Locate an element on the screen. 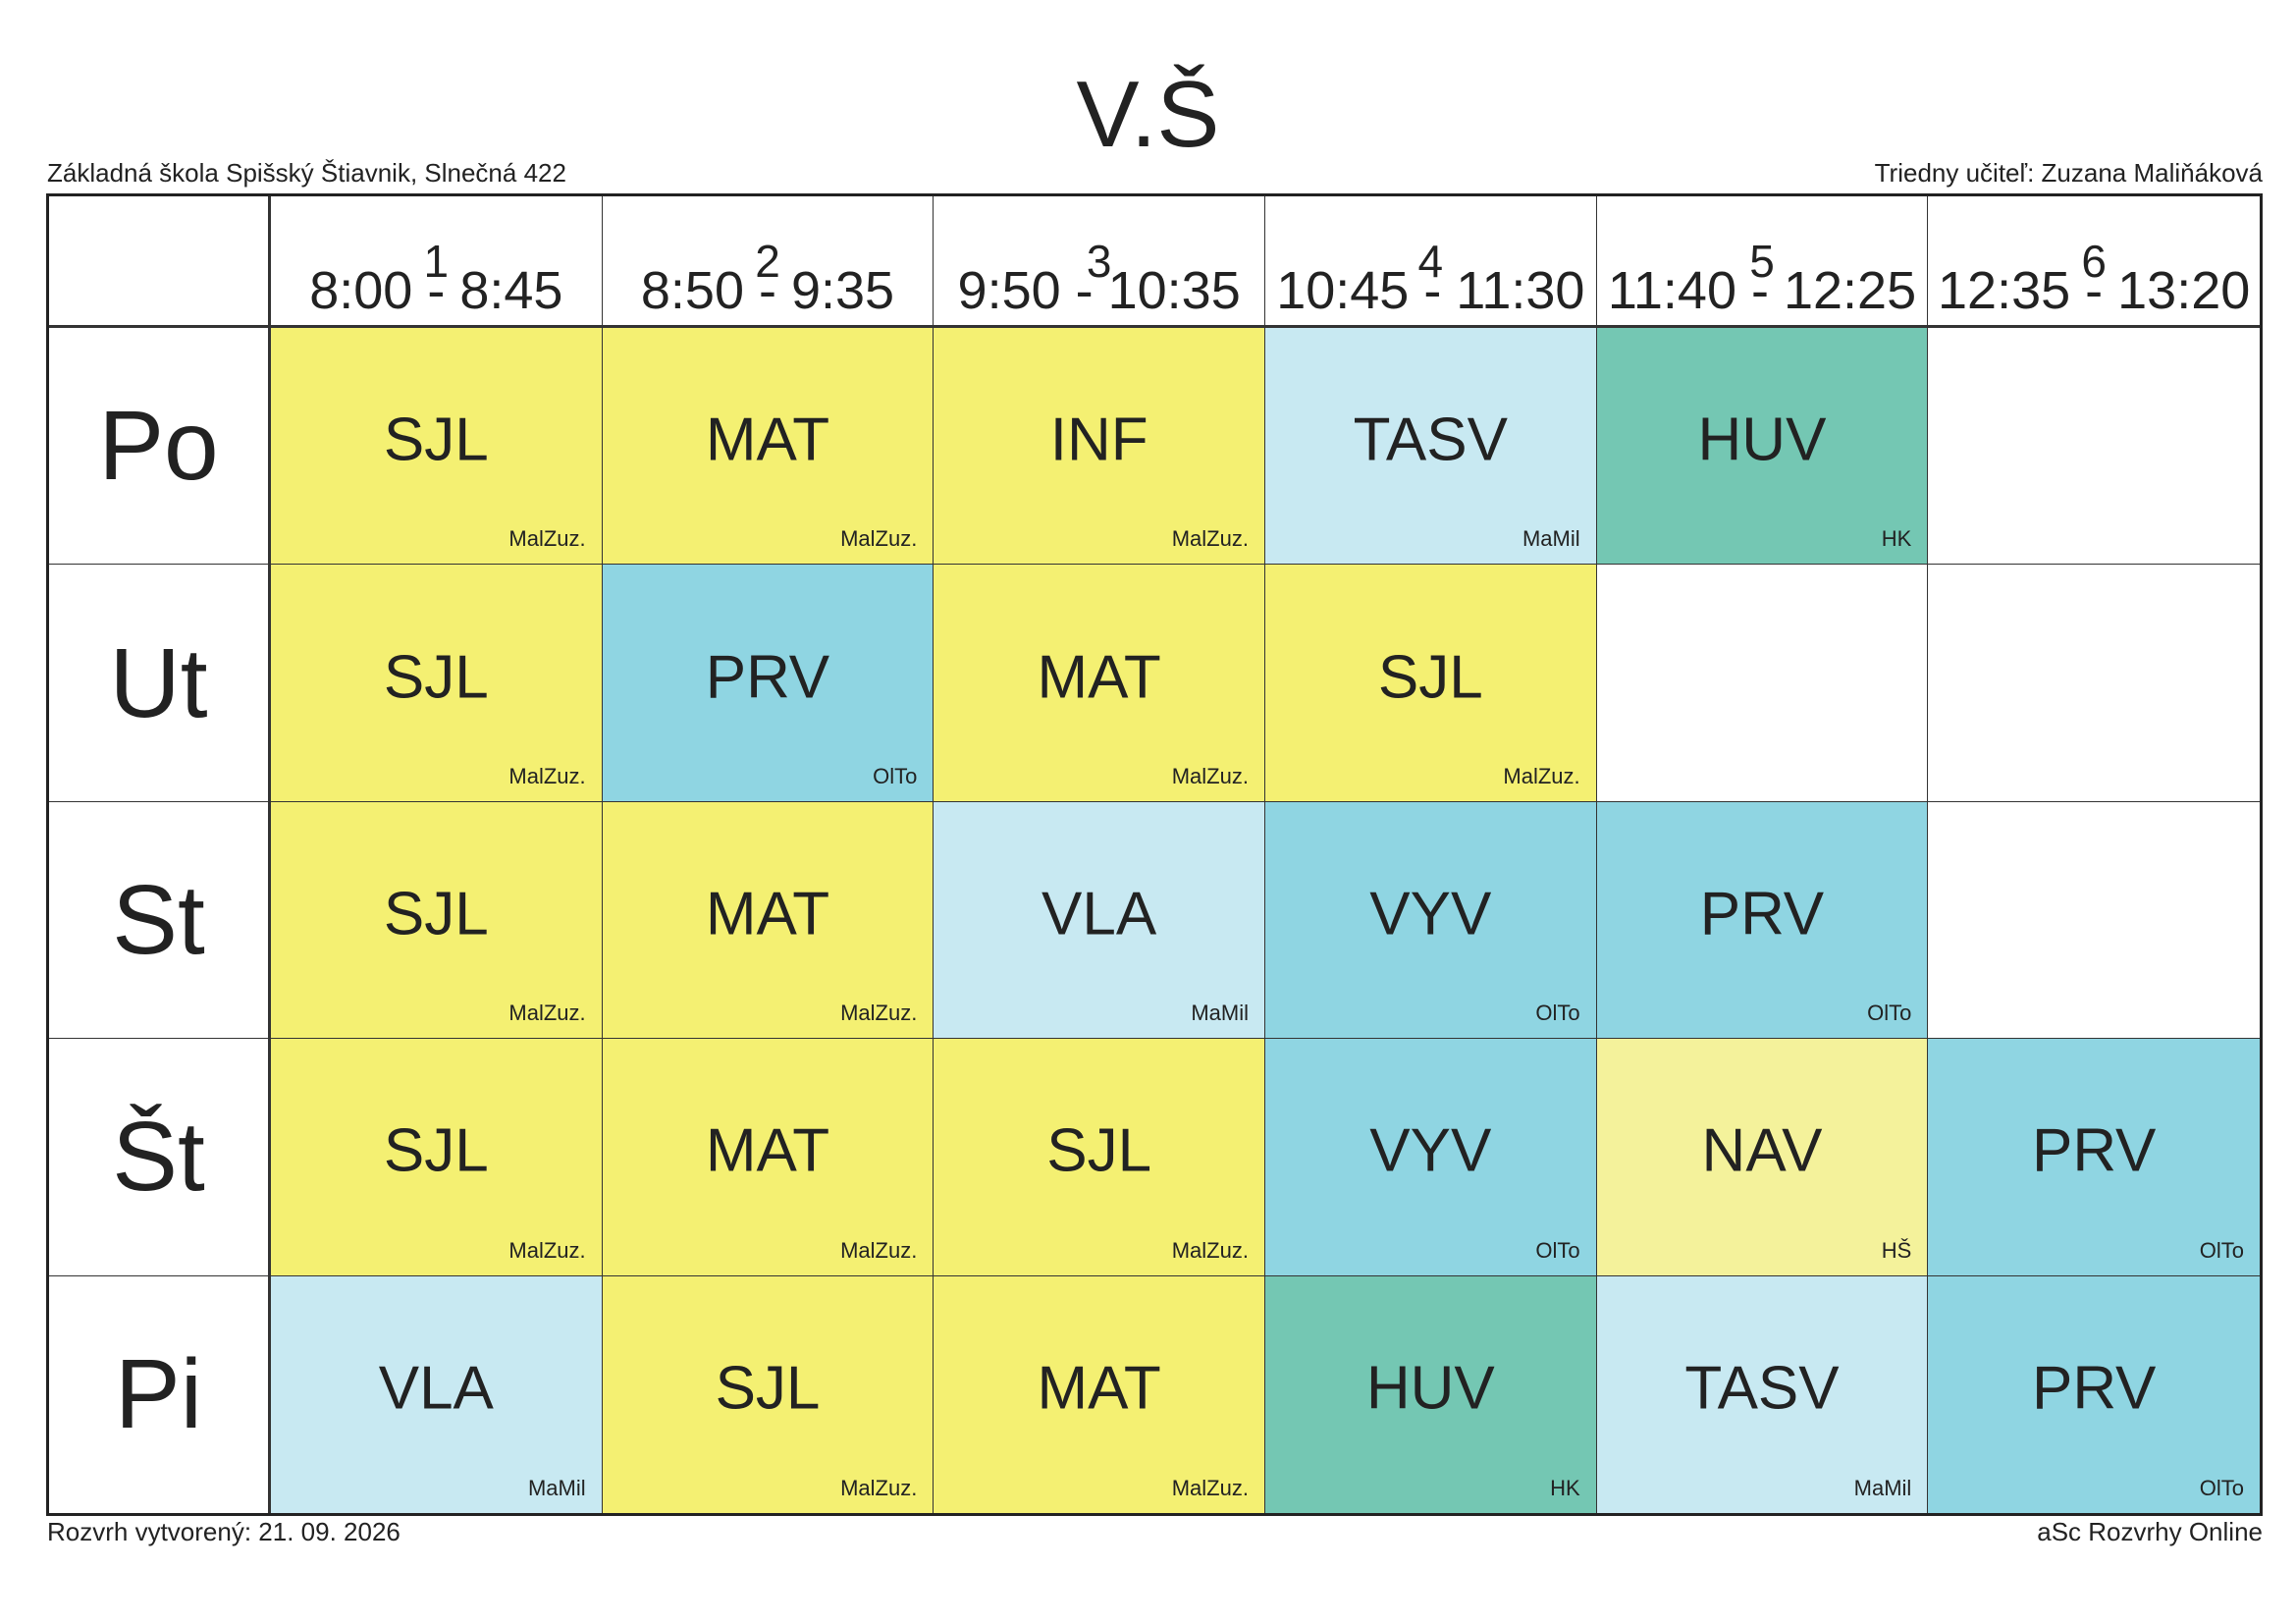 This screenshot has height=1623, width=2296. subject-label: NAV is located at coordinates (1762, 1150).